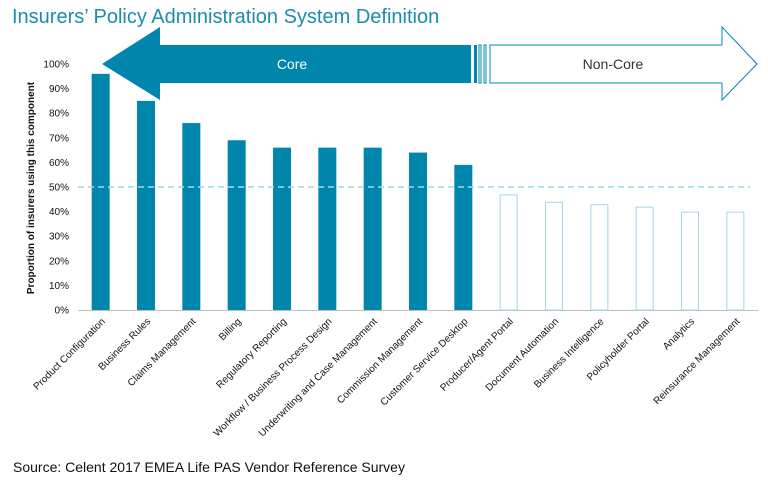  What do you see at coordinates (59, 89) in the screenshot?
I see `y-tick-label: 90%` at bounding box center [59, 89].